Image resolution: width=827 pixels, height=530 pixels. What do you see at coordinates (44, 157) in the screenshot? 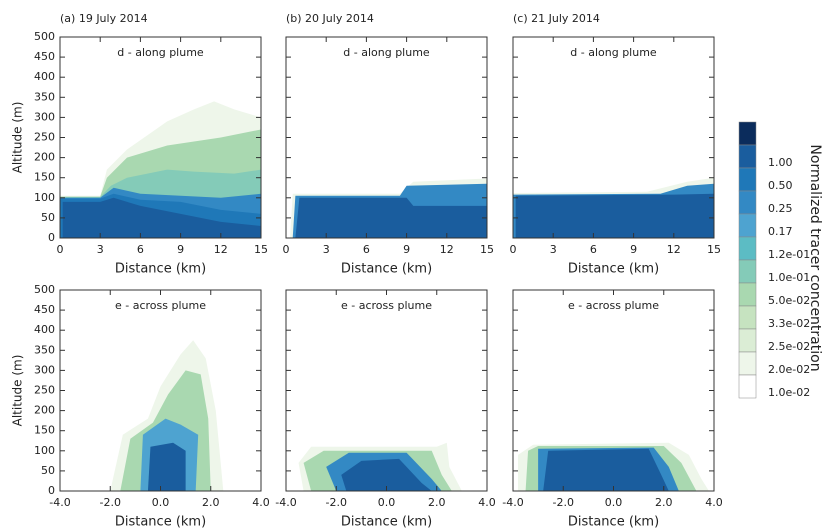
I see `y-tick-label: 200` at bounding box center [44, 157].